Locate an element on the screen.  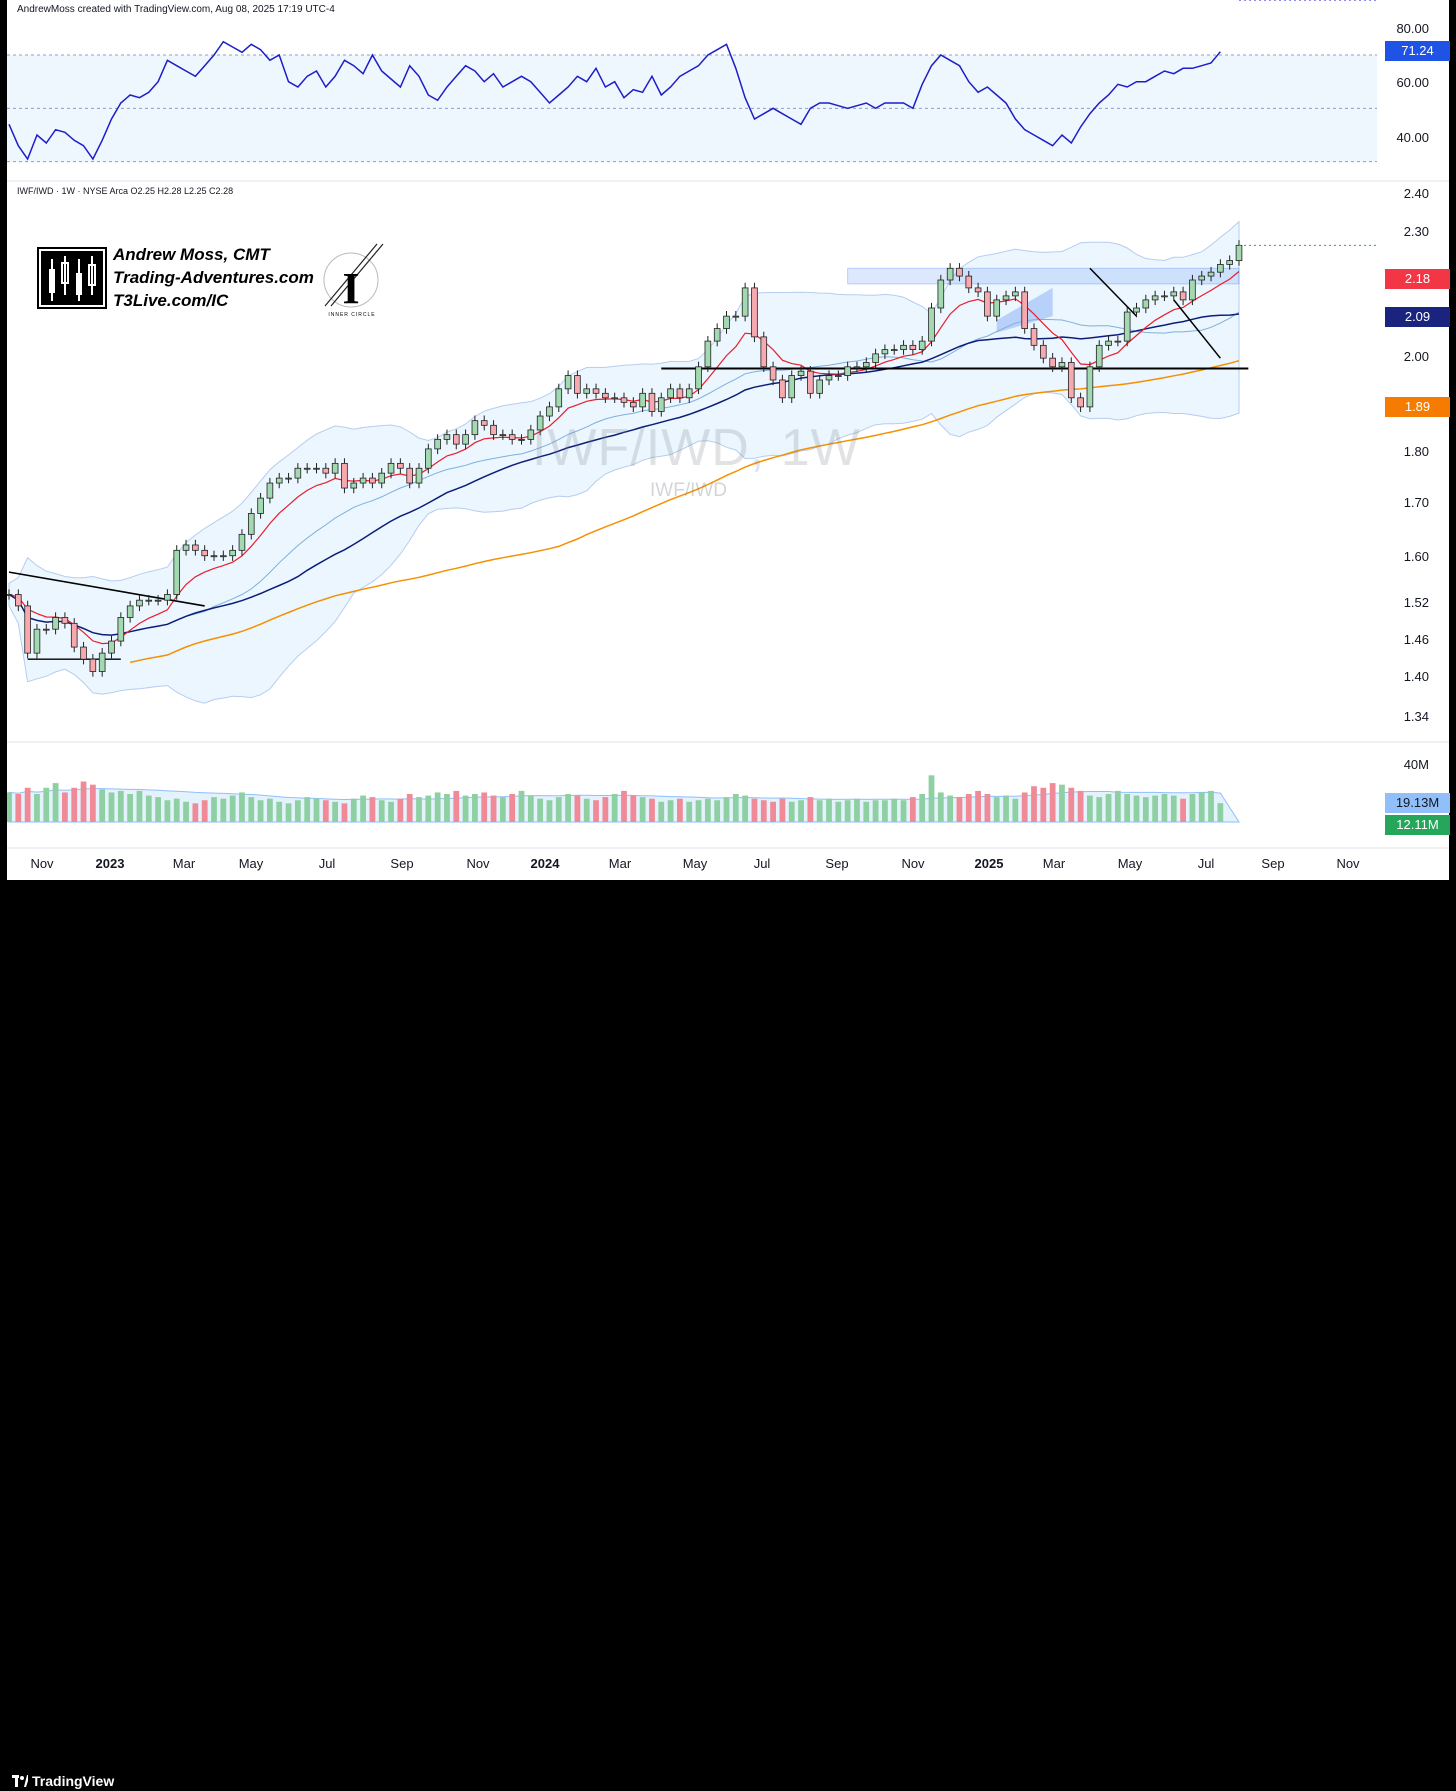
price-tick: 2.00 is located at coordinates (1416, 356).